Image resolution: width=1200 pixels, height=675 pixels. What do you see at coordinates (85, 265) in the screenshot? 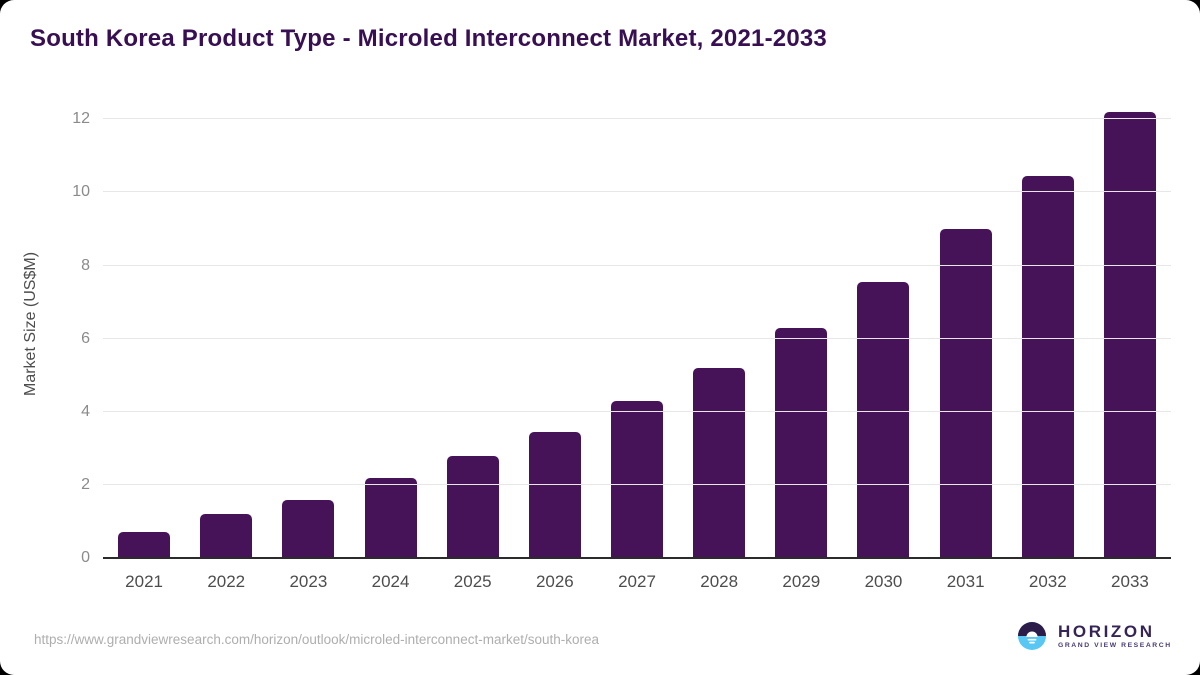
I see `y-tick-label-8: 8` at bounding box center [85, 265].